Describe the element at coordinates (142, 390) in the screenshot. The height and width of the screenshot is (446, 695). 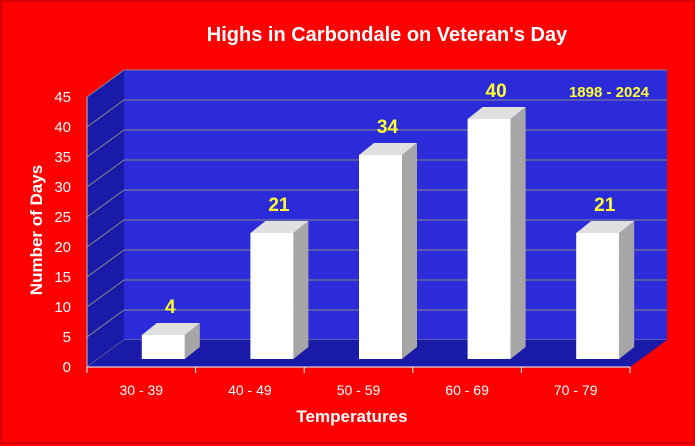
I see `x-tick-label: 30 - 39` at that location.